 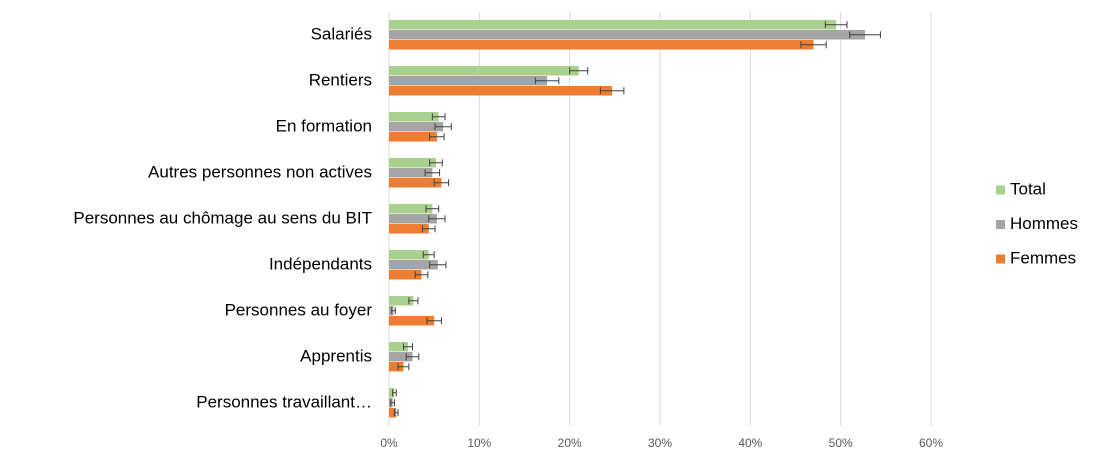 I want to click on category-label: Personnes au chômage au sens du BIT, so click(x=222, y=217).